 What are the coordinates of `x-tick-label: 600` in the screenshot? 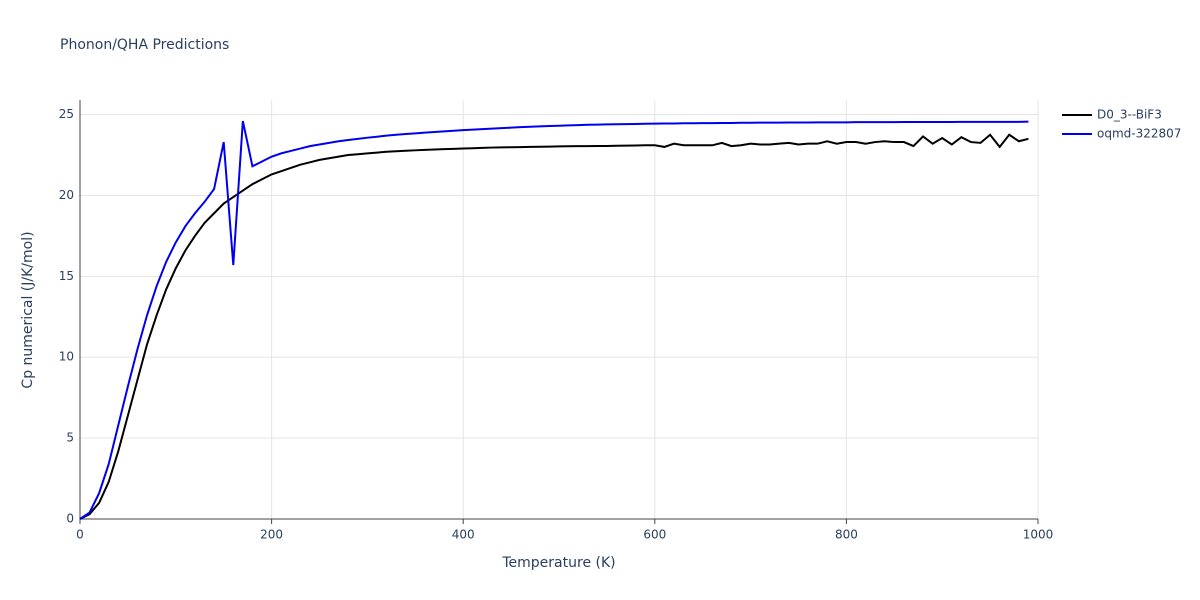 It's located at (654, 535).